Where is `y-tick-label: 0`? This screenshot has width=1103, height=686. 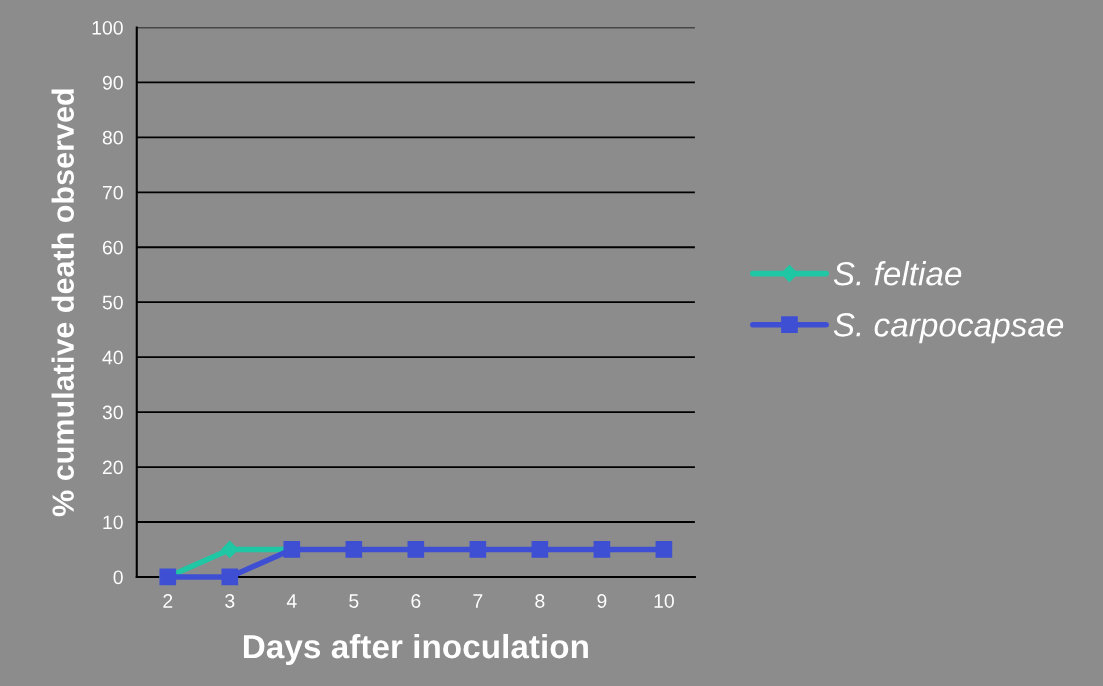
y-tick-label: 0 is located at coordinates (118, 577).